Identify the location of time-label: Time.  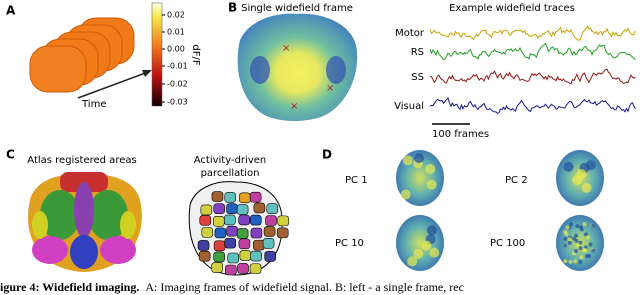
(93, 104).